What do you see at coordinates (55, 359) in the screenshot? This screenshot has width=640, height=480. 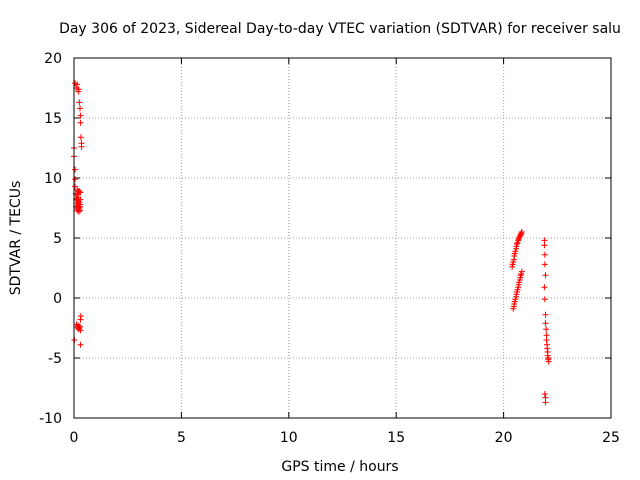 I see `y-tick-label: -5` at bounding box center [55, 359].